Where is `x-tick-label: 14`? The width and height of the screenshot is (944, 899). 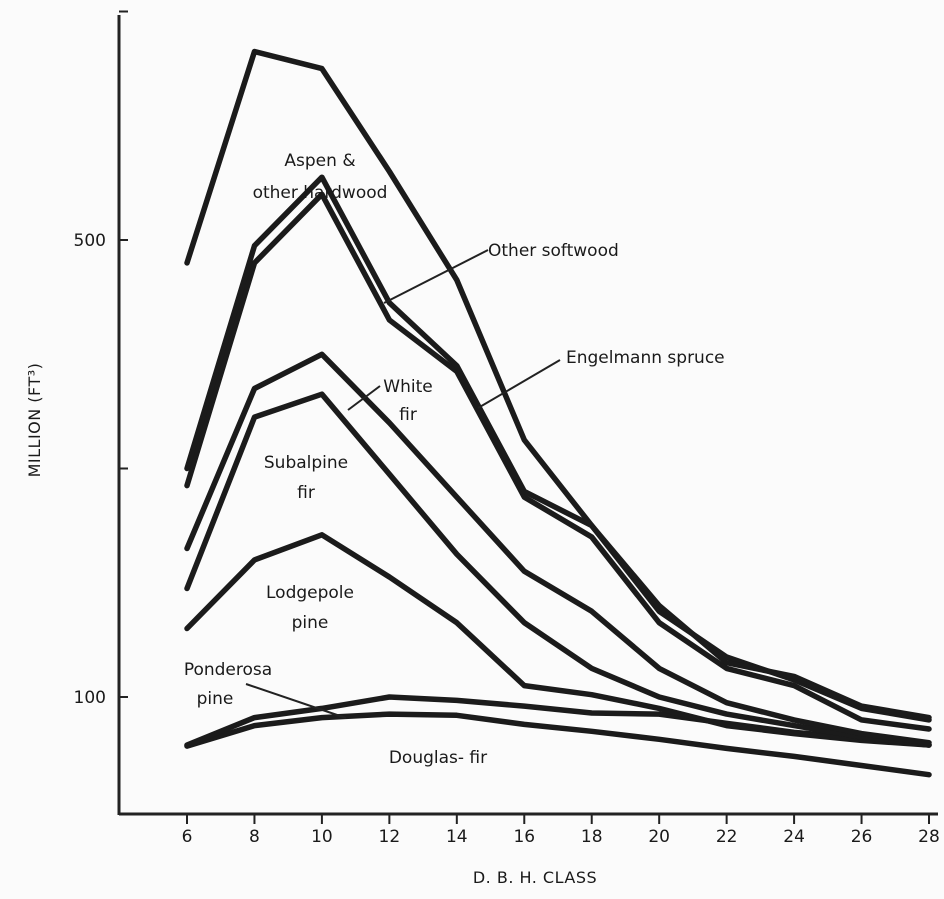 x-tick-label: 14 is located at coordinates (457, 837).